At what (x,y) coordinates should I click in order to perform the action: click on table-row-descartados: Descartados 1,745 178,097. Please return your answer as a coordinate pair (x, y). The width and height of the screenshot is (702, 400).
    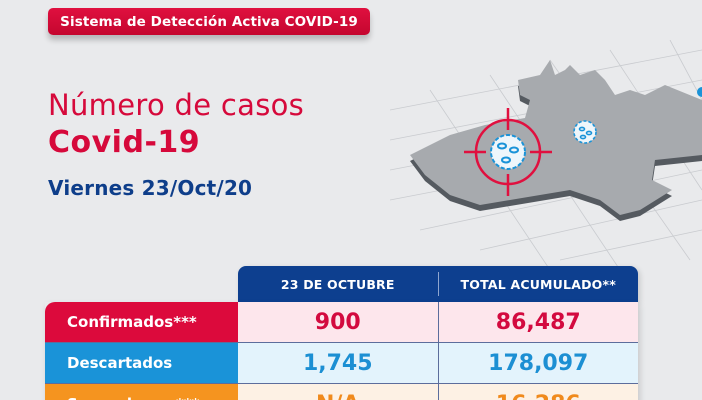
    Looking at the image, I should click on (341, 363).